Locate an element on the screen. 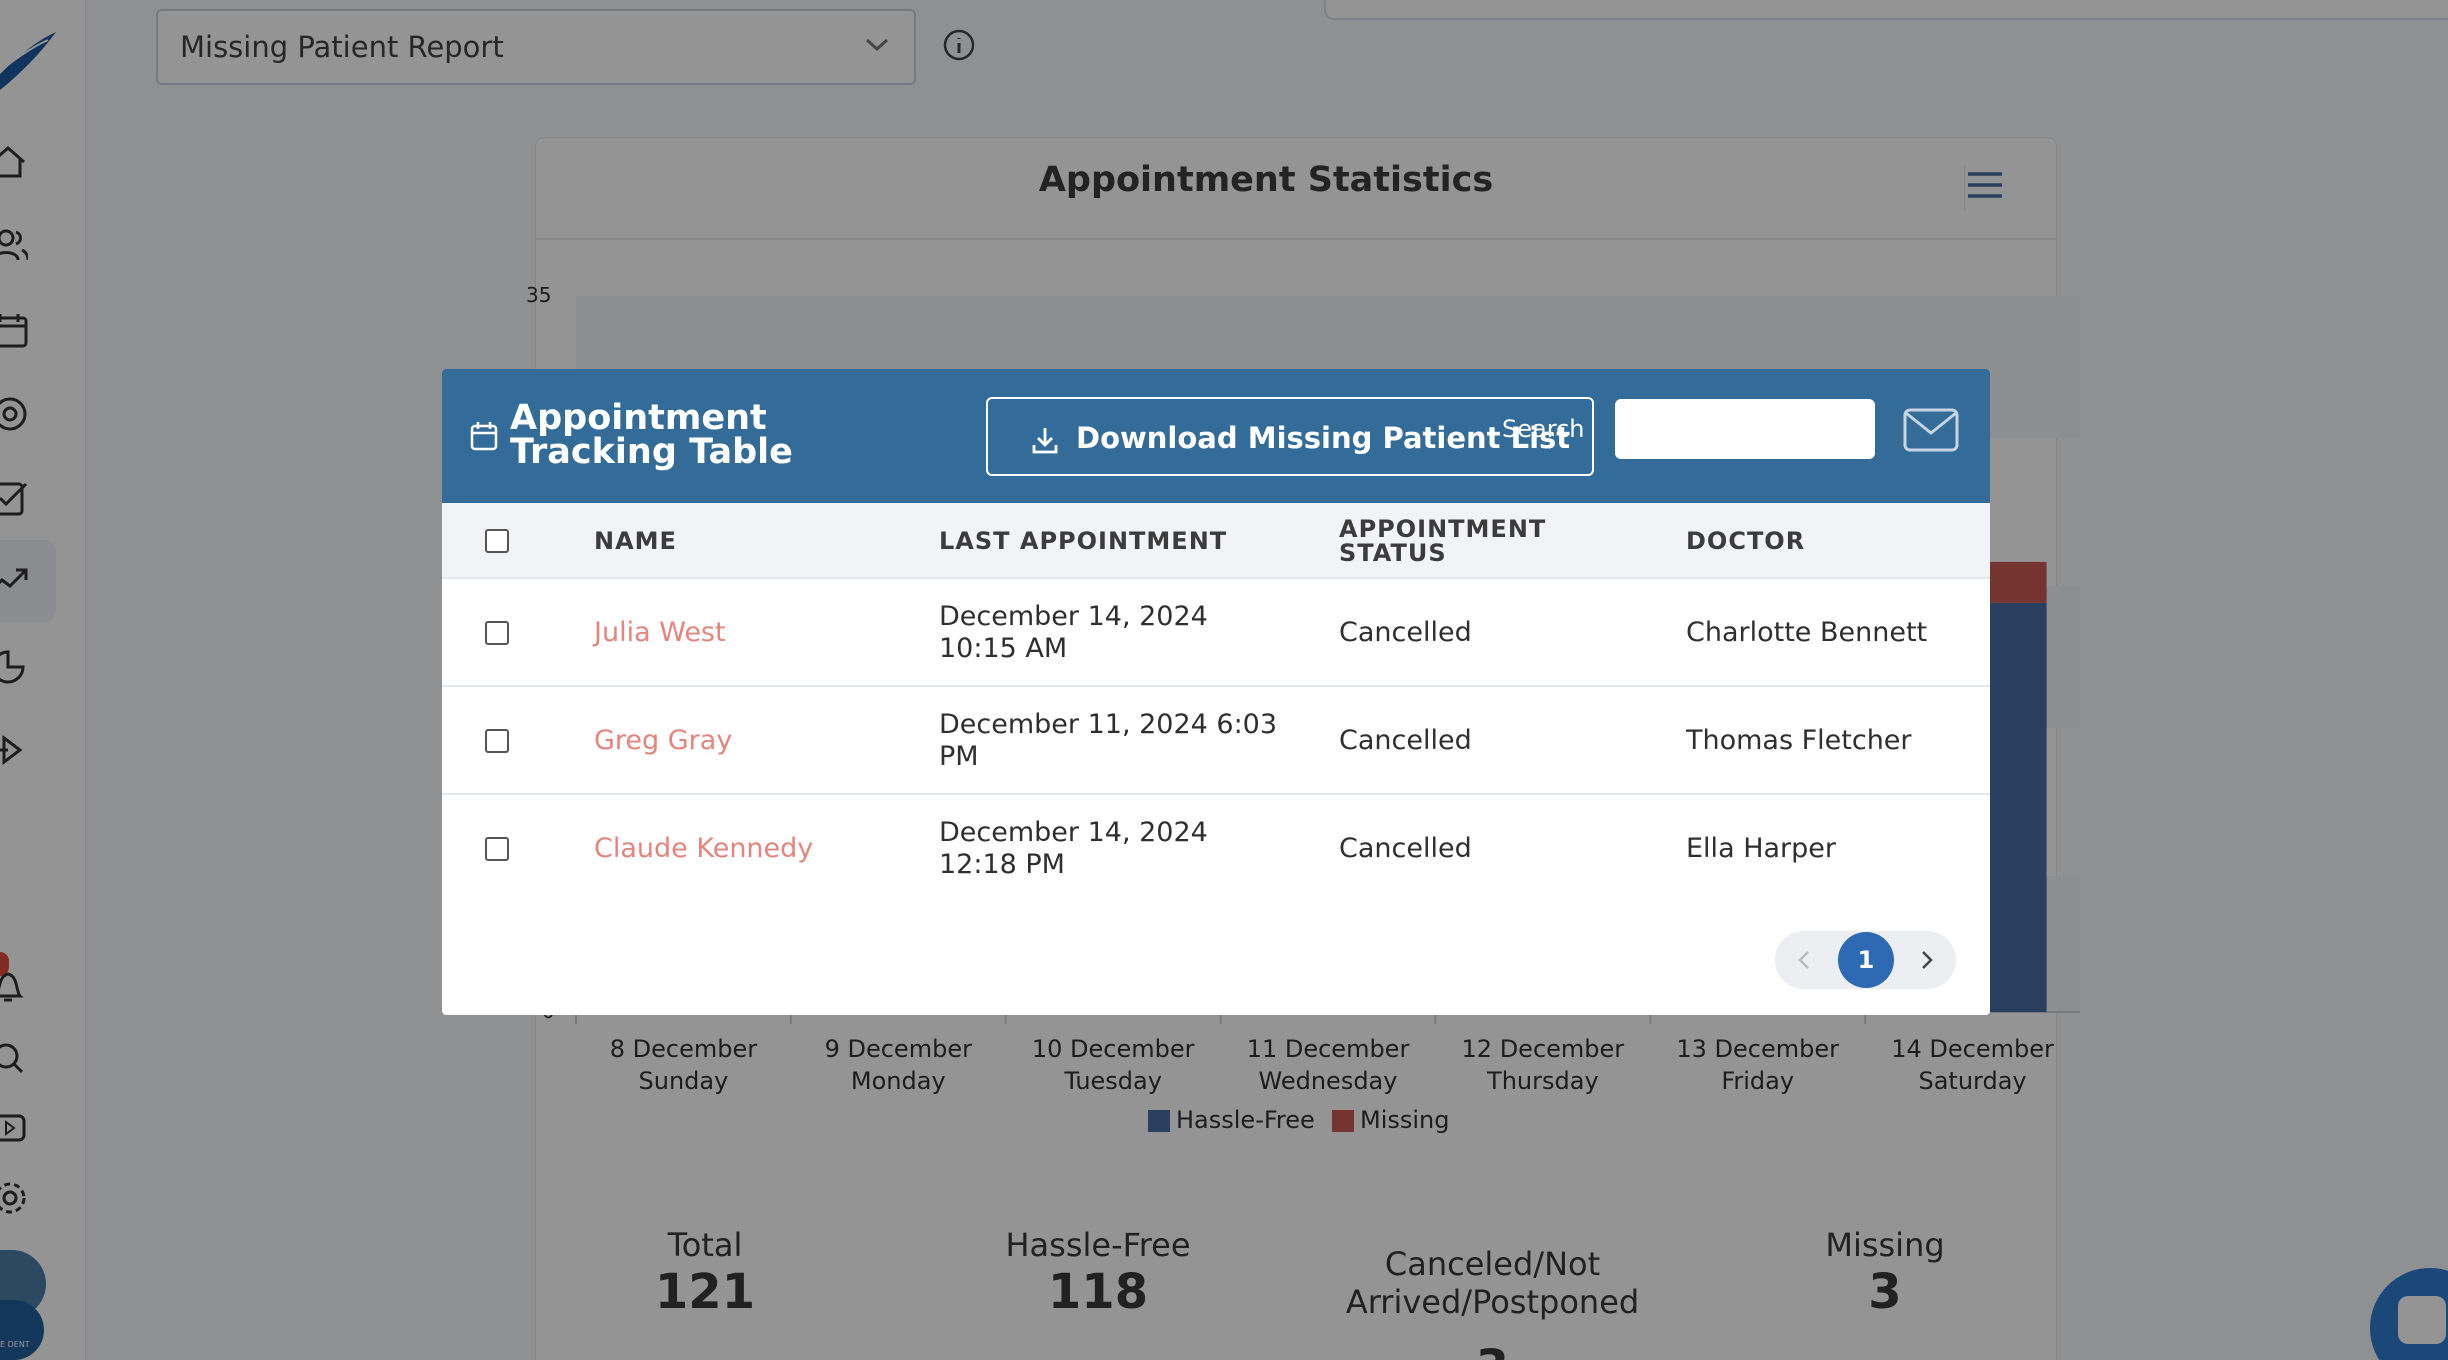  stat-label: Total is located at coordinates (705, 1245).